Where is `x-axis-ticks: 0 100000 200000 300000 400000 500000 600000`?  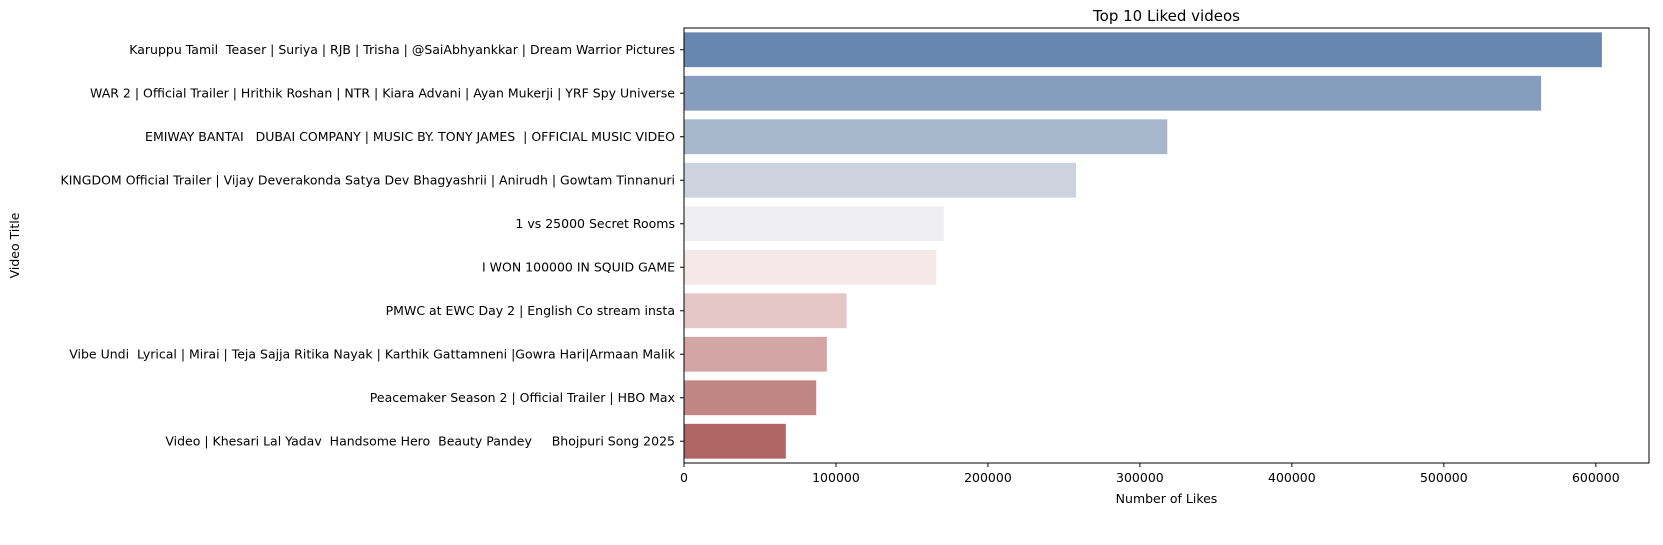 x-axis-ticks: 0 100000 200000 300000 400000 500000 600000 is located at coordinates (1150, 474).